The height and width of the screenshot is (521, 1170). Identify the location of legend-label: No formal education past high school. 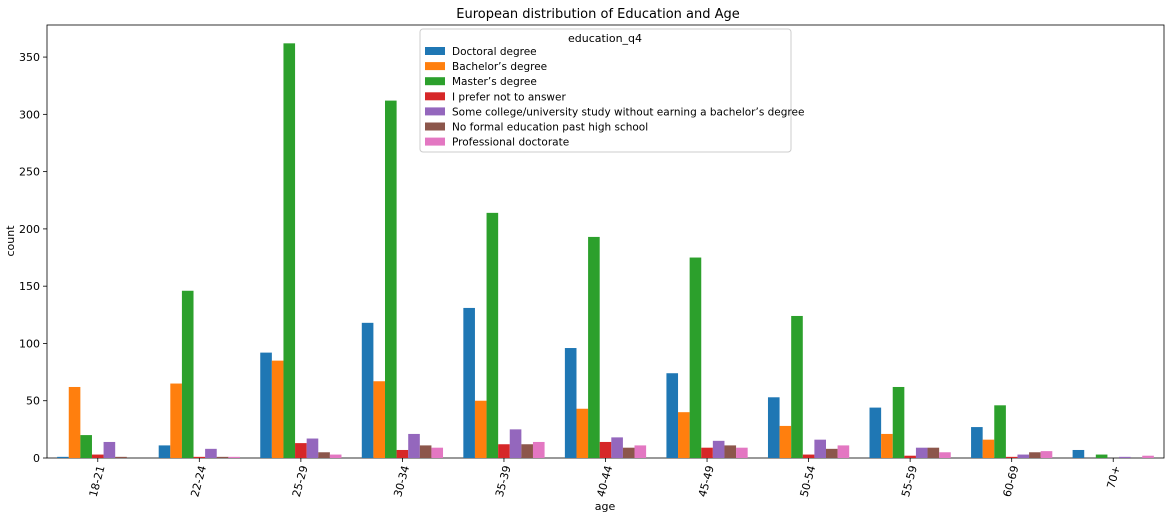
(550, 128).